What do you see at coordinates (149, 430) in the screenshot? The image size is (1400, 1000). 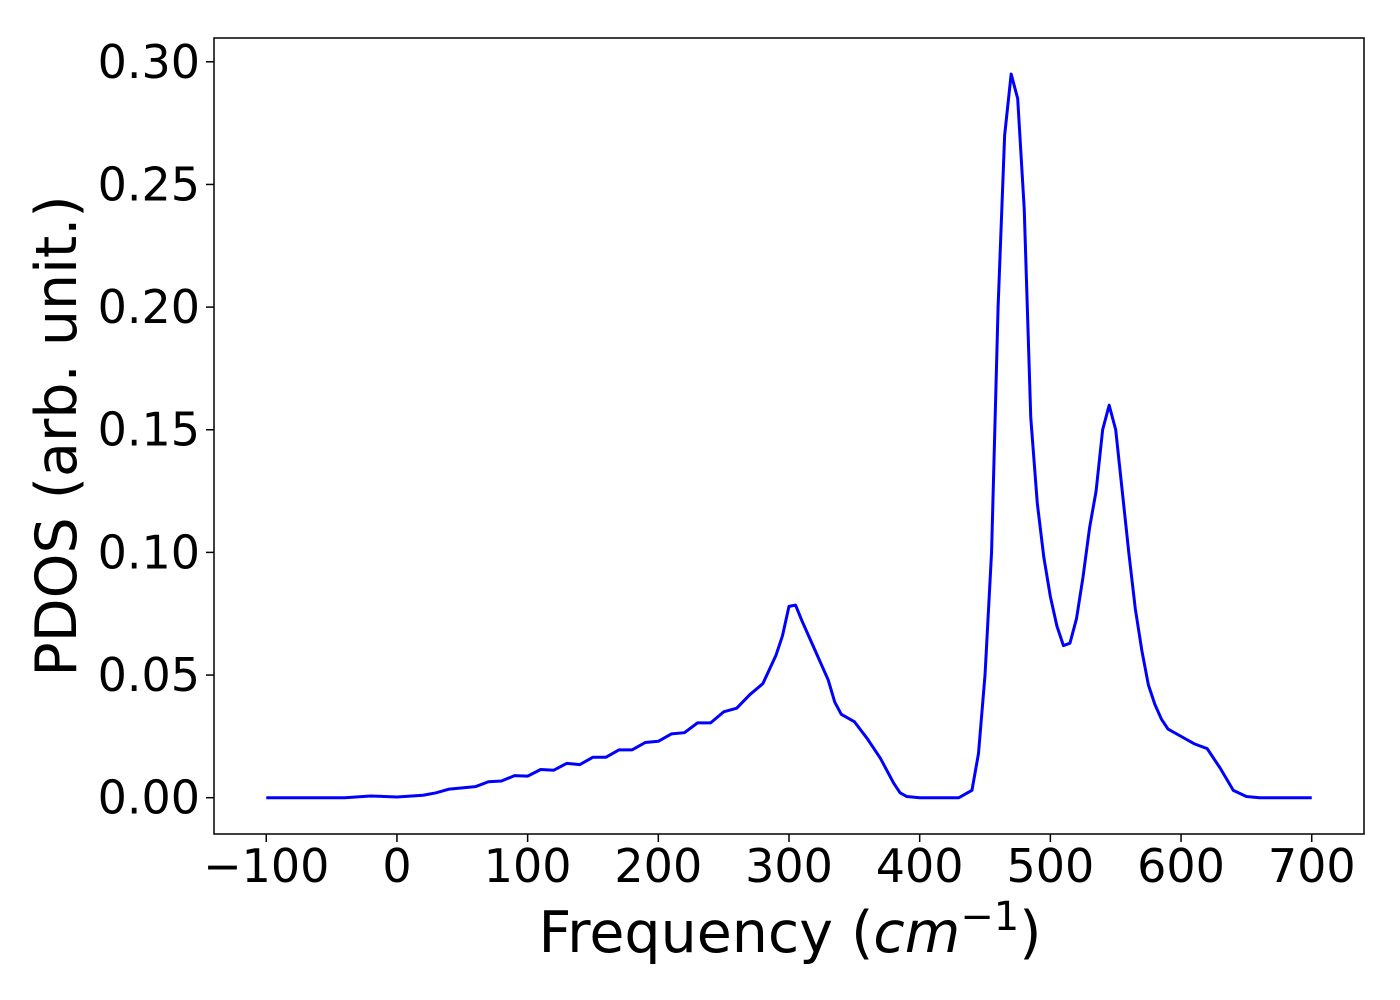 I see `y-tick-label: 0.15` at bounding box center [149, 430].